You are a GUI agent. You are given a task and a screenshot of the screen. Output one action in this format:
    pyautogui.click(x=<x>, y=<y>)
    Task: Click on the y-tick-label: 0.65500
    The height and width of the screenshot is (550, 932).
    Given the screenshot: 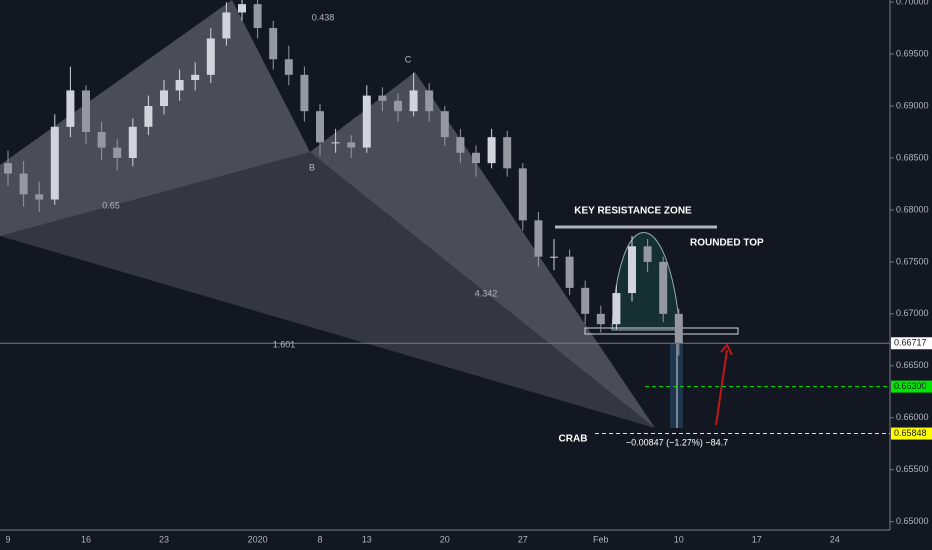 What is the action you would take?
    pyautogui.click(x=912, y=469)
    